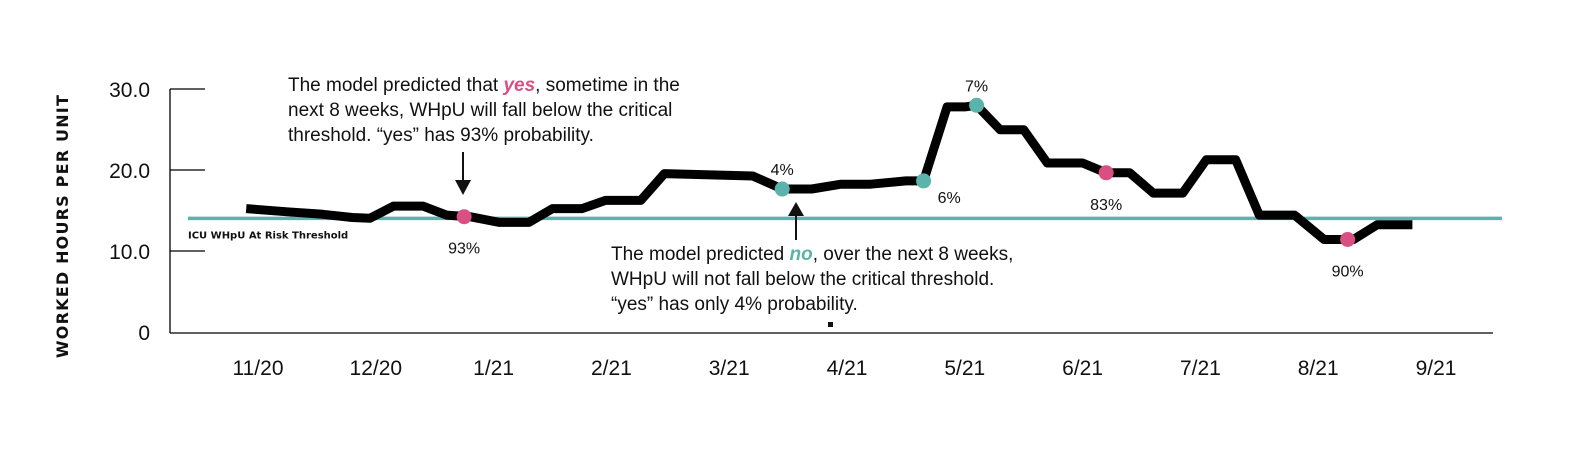 This screenshot has height=453, width=1569. What do you see at coordinates (258, 368) in the screenshot?
I see `x-tick-label: 11/20` at bounding box center [258, 368].